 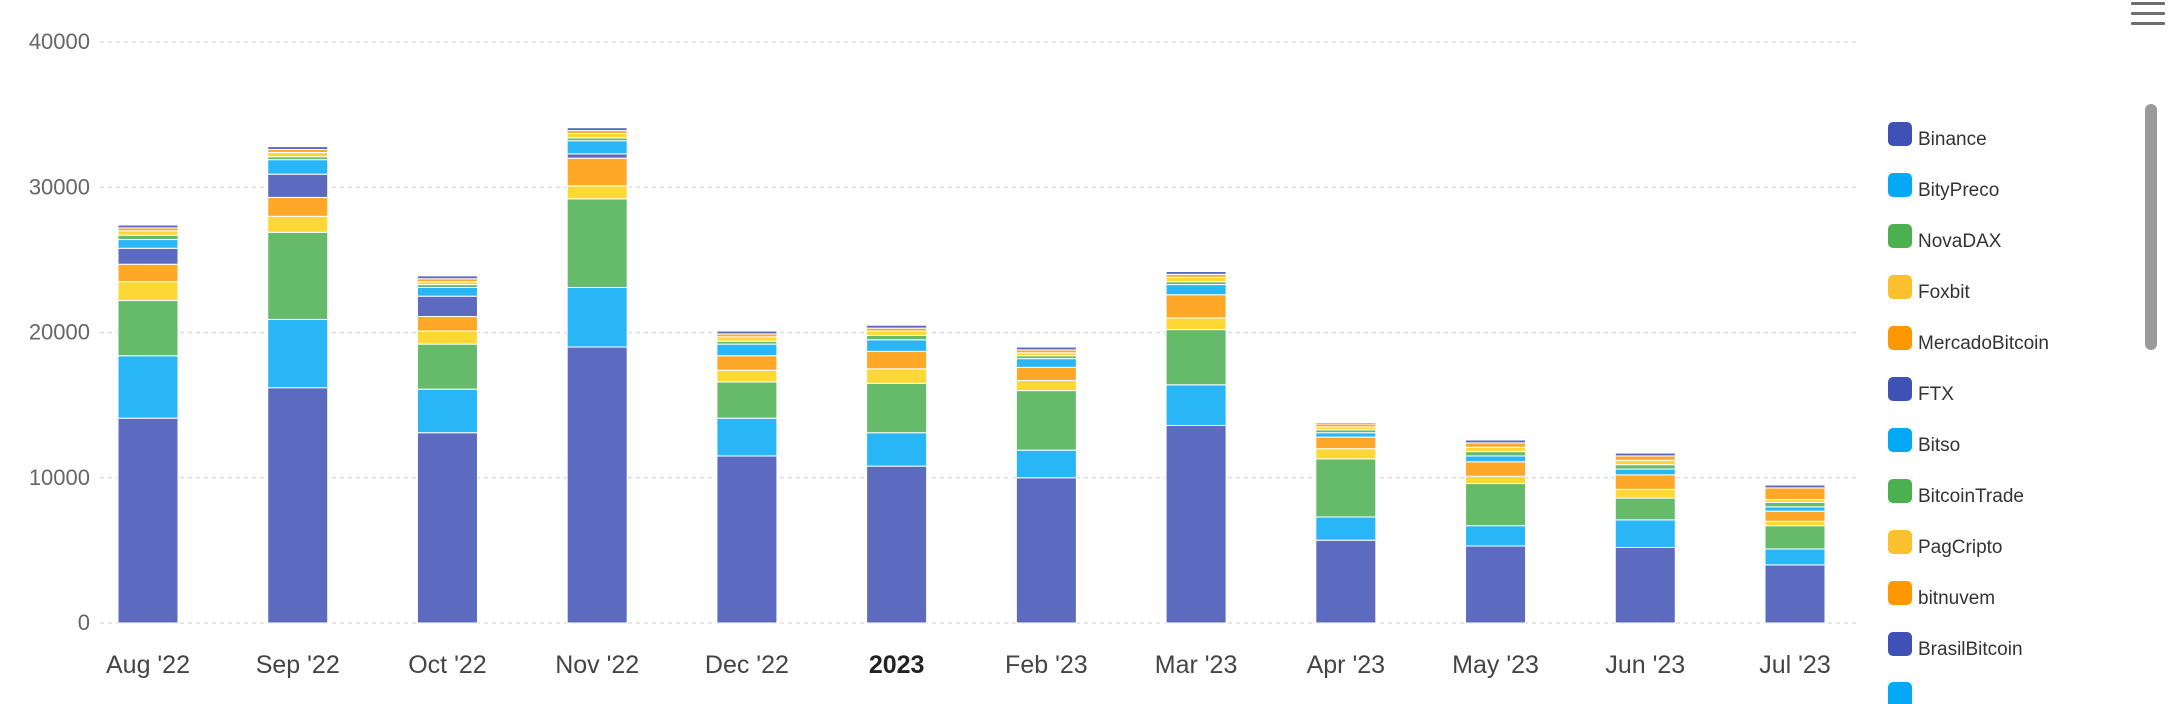 I want to click on legend-item: Foxbit, so click(x=1929, y=289).